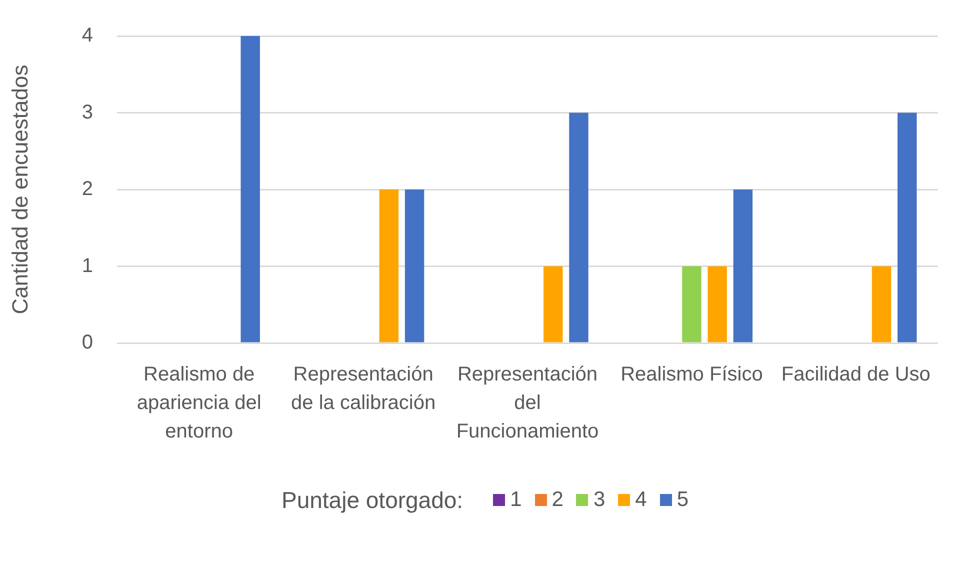 The image size is (953, 577). What do you see at coordinates (87, 189) in the screenshot?
I see `y-tick-label: 2` at bounding box center [87, 189].